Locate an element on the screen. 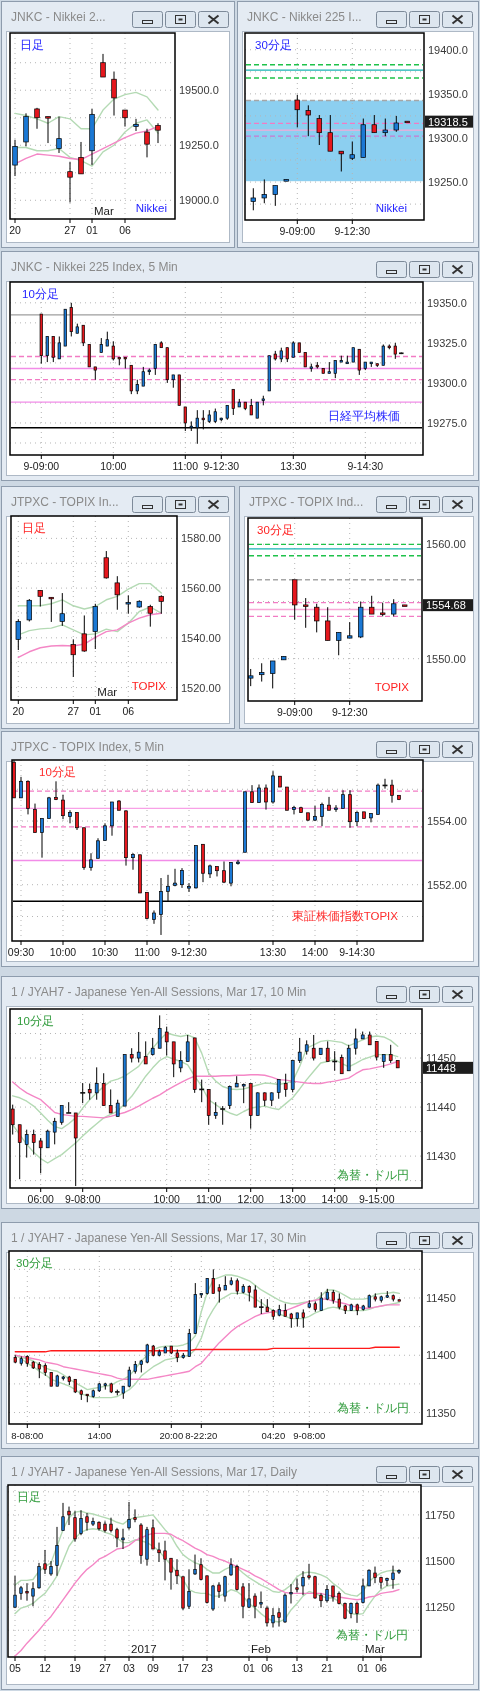 This screenshot has height=1691, width=480. annotation: 為替・ドル円 is located at coordinates (372, 1635).